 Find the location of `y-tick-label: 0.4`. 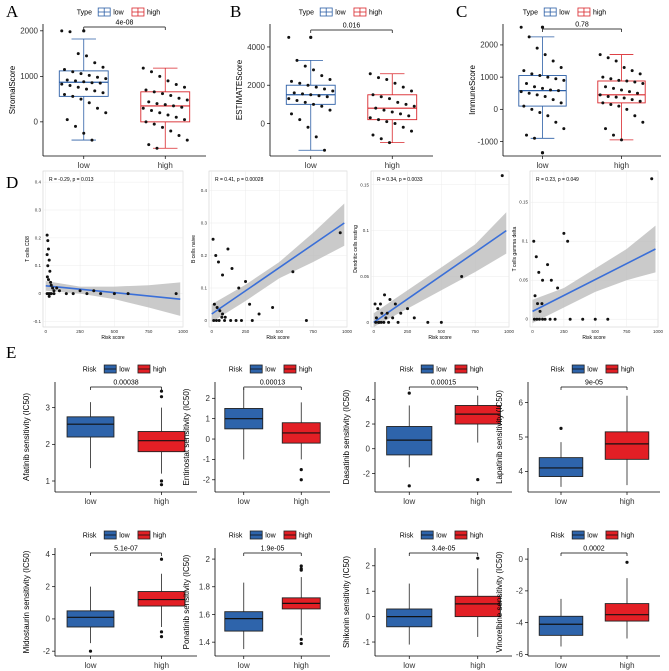

y-tick-label: 0.4 is located at coordinates (38, 182).